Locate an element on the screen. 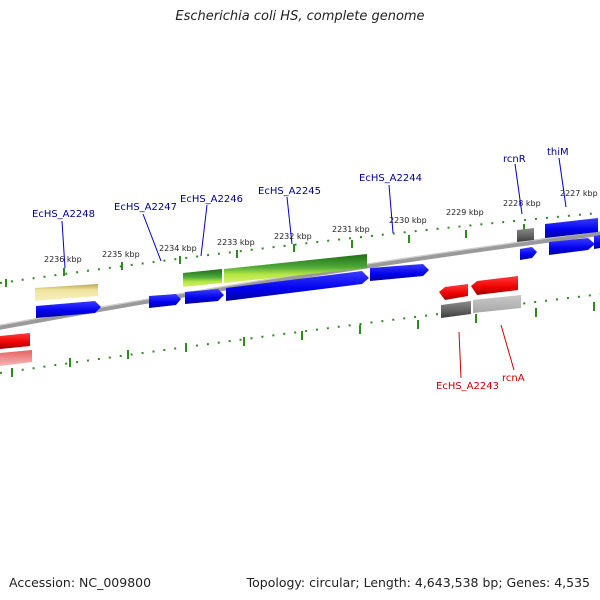  gene-label-echs-a2245: EcHS_A2245 is located at coordinates (289, 191).